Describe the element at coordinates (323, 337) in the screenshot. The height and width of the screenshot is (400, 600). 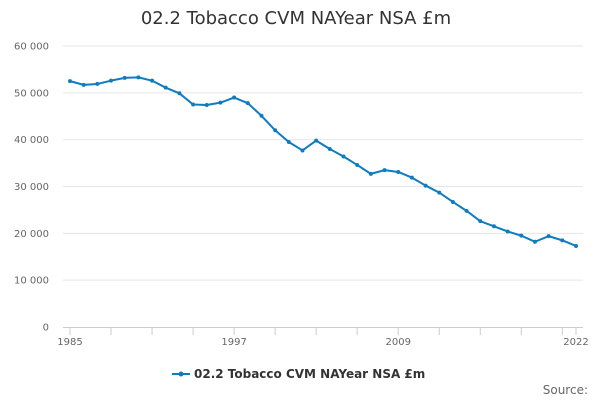
I see `x-axis: 1985 1997 2009 2022` at that location.